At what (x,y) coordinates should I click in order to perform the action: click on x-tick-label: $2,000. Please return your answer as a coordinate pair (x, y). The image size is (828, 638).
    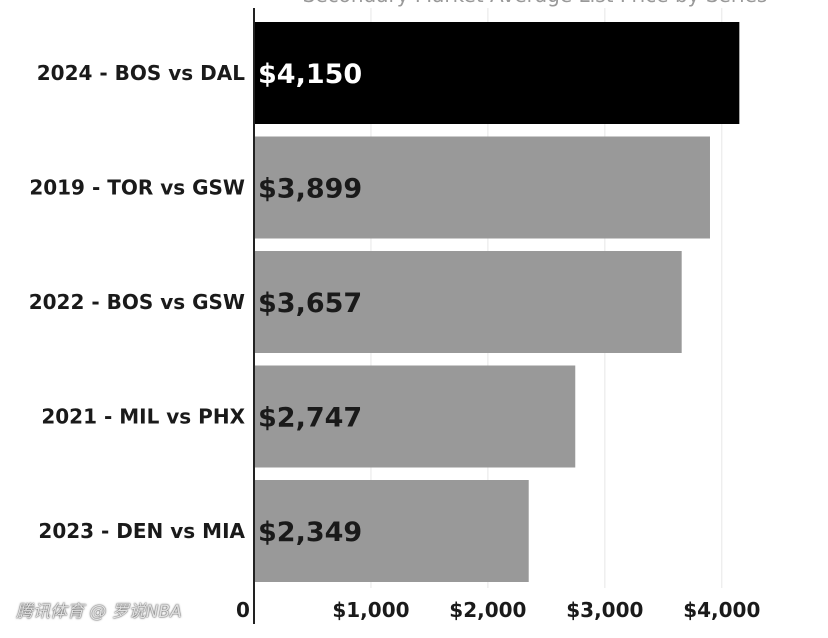
    Looking at the image, I should click on (487, 610).